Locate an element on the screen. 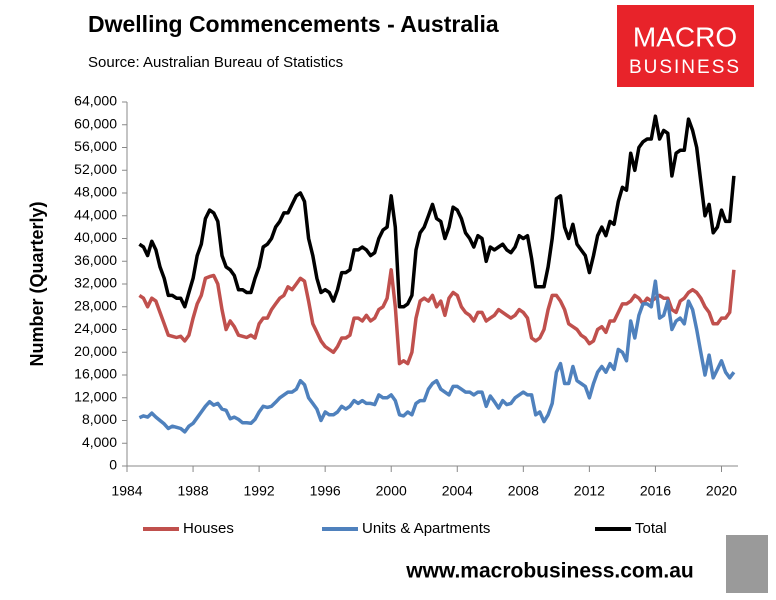 Image resolution: width=776 pixels, height=600 pixels. x-tick-label: 1988 is located at coordinates (192, 491).